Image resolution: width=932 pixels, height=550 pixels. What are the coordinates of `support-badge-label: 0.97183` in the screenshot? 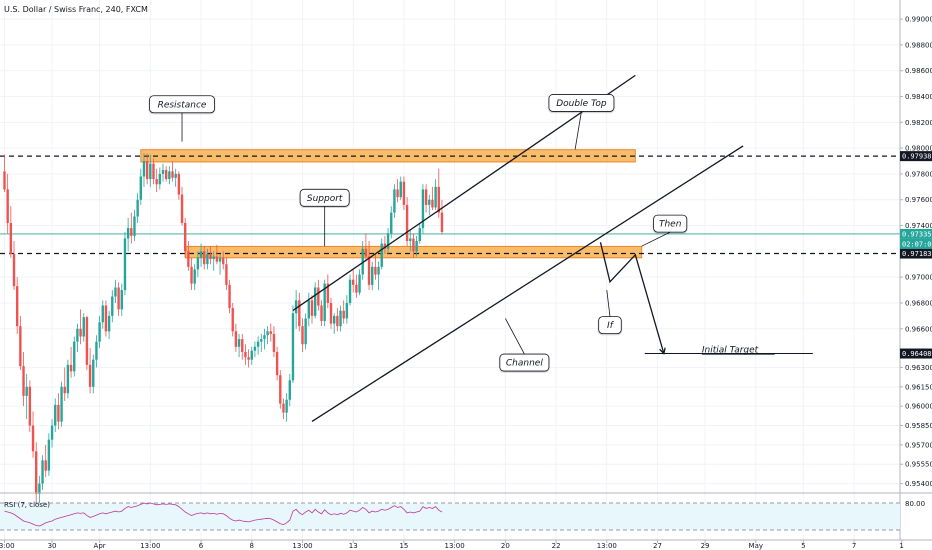 It's located at (917, 254).